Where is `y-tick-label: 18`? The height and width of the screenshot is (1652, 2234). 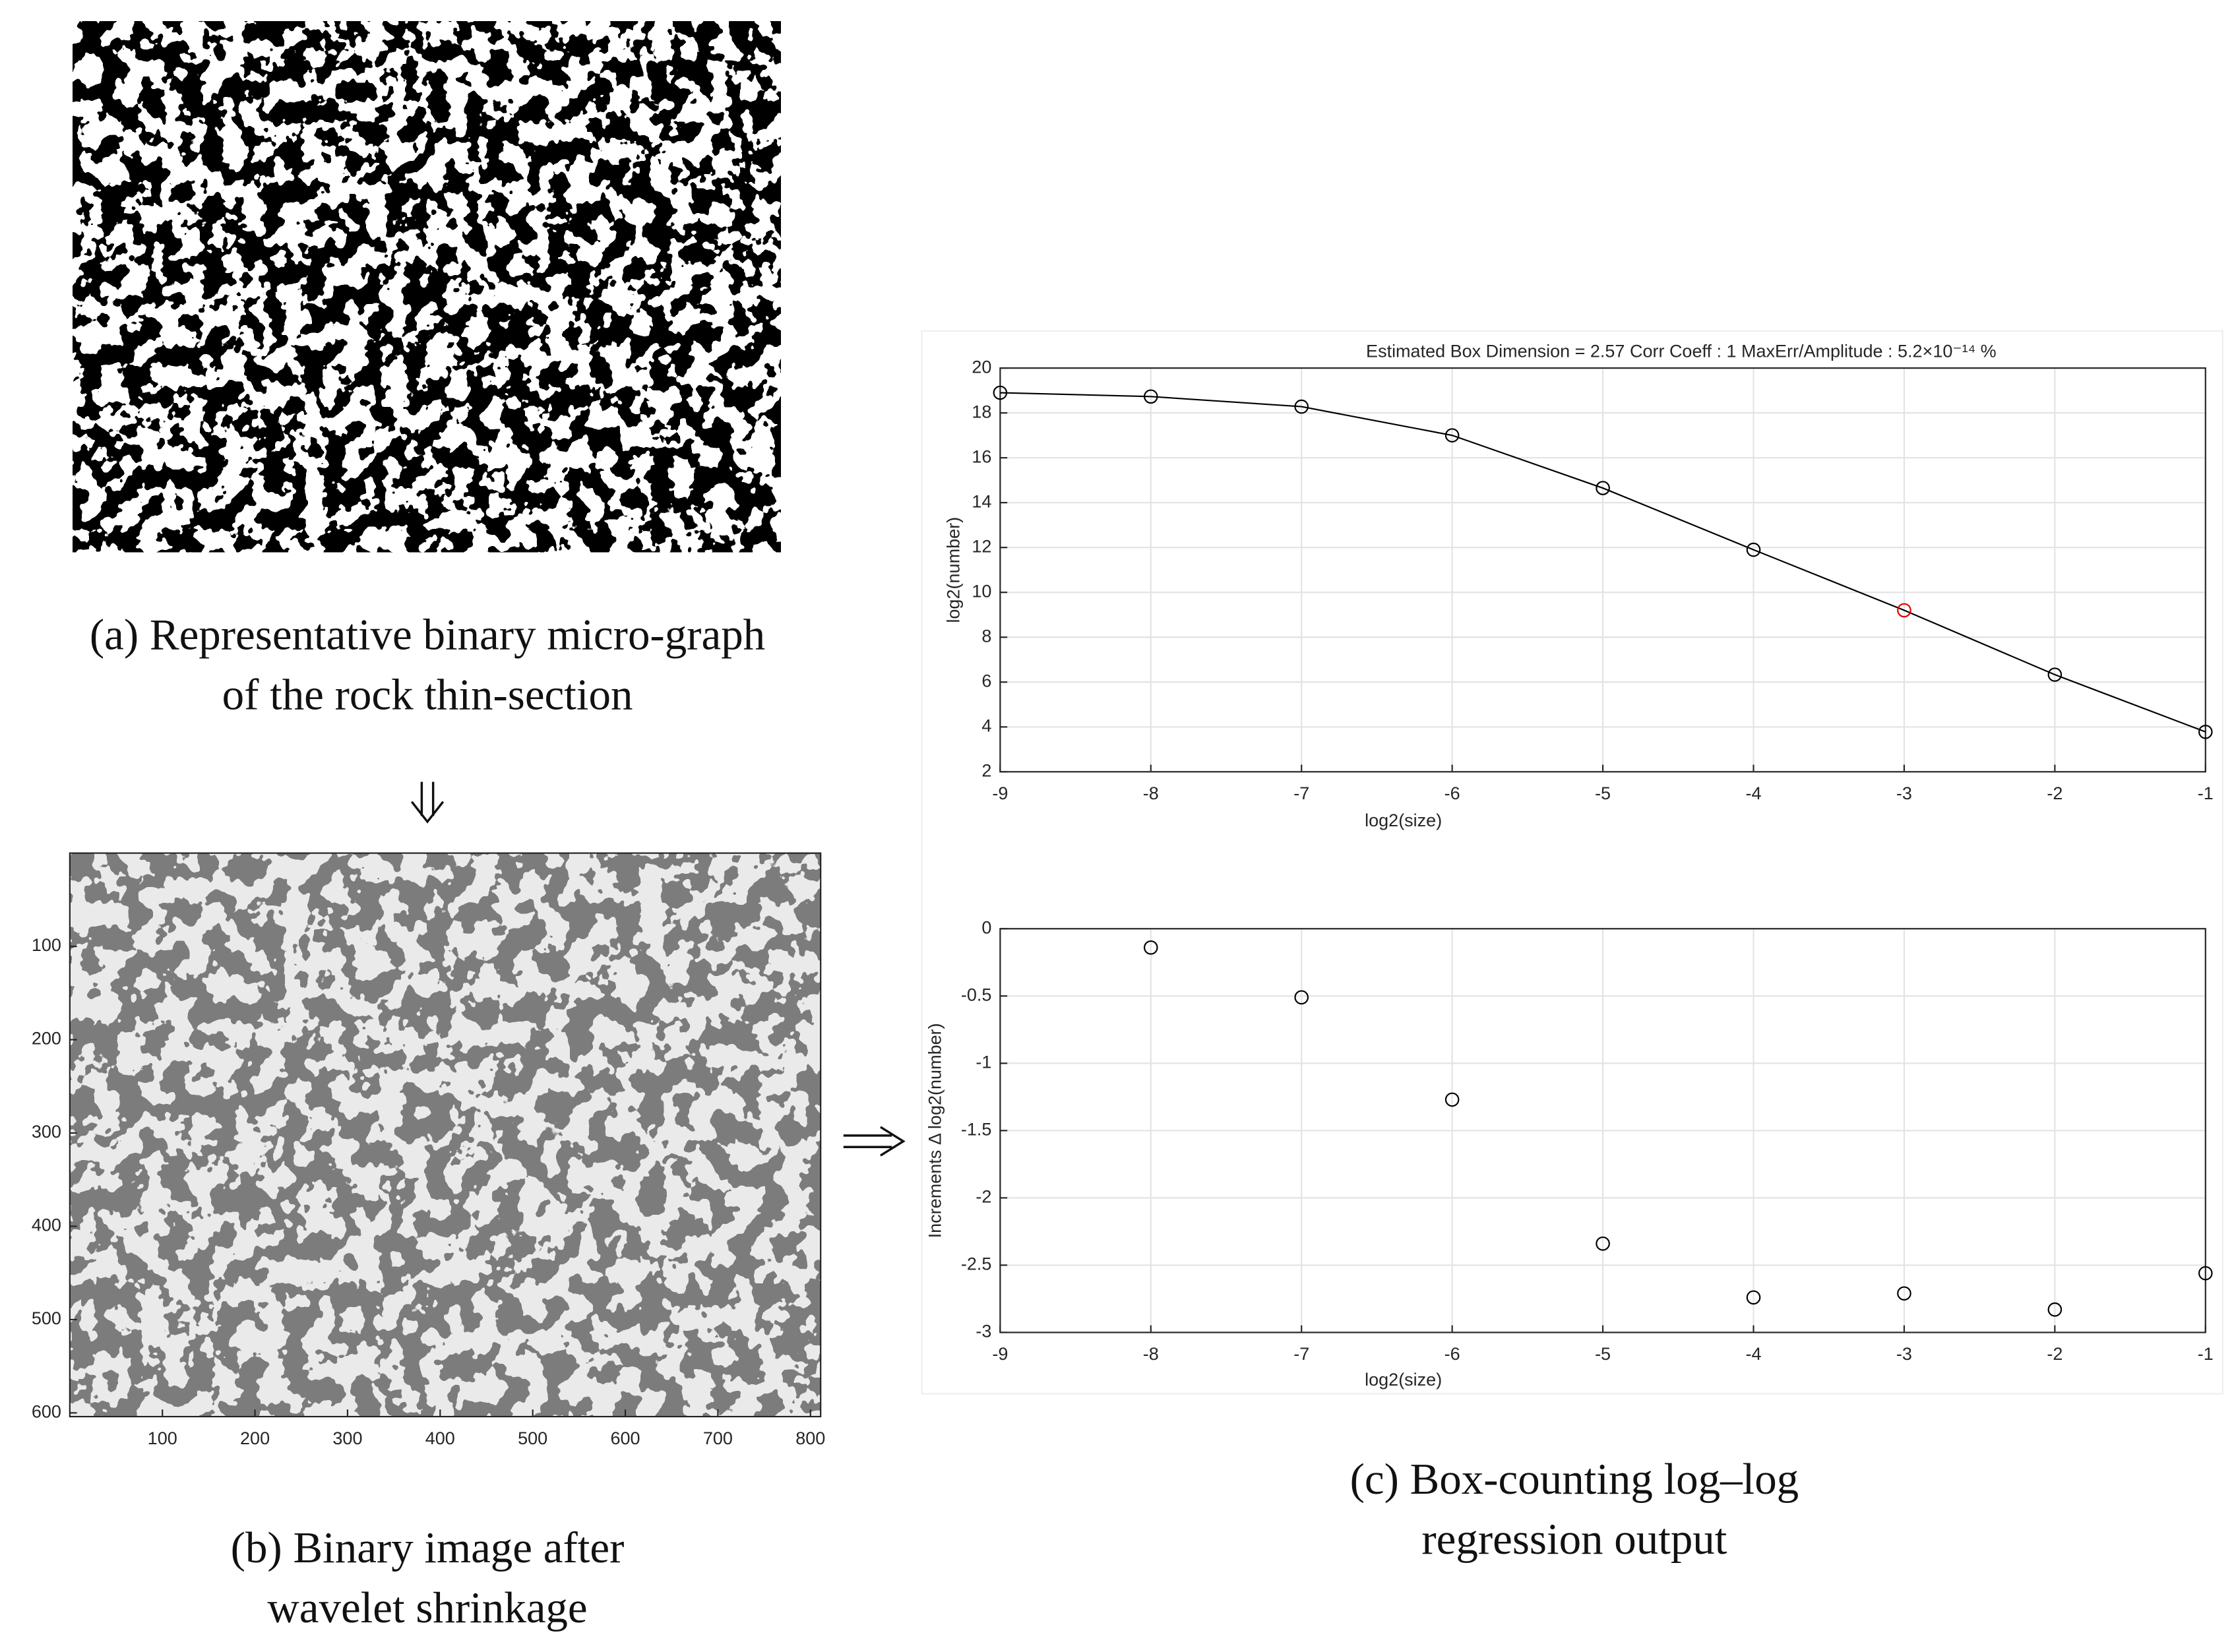 y-tick-label: 18 is located at coordinates (981, 411).